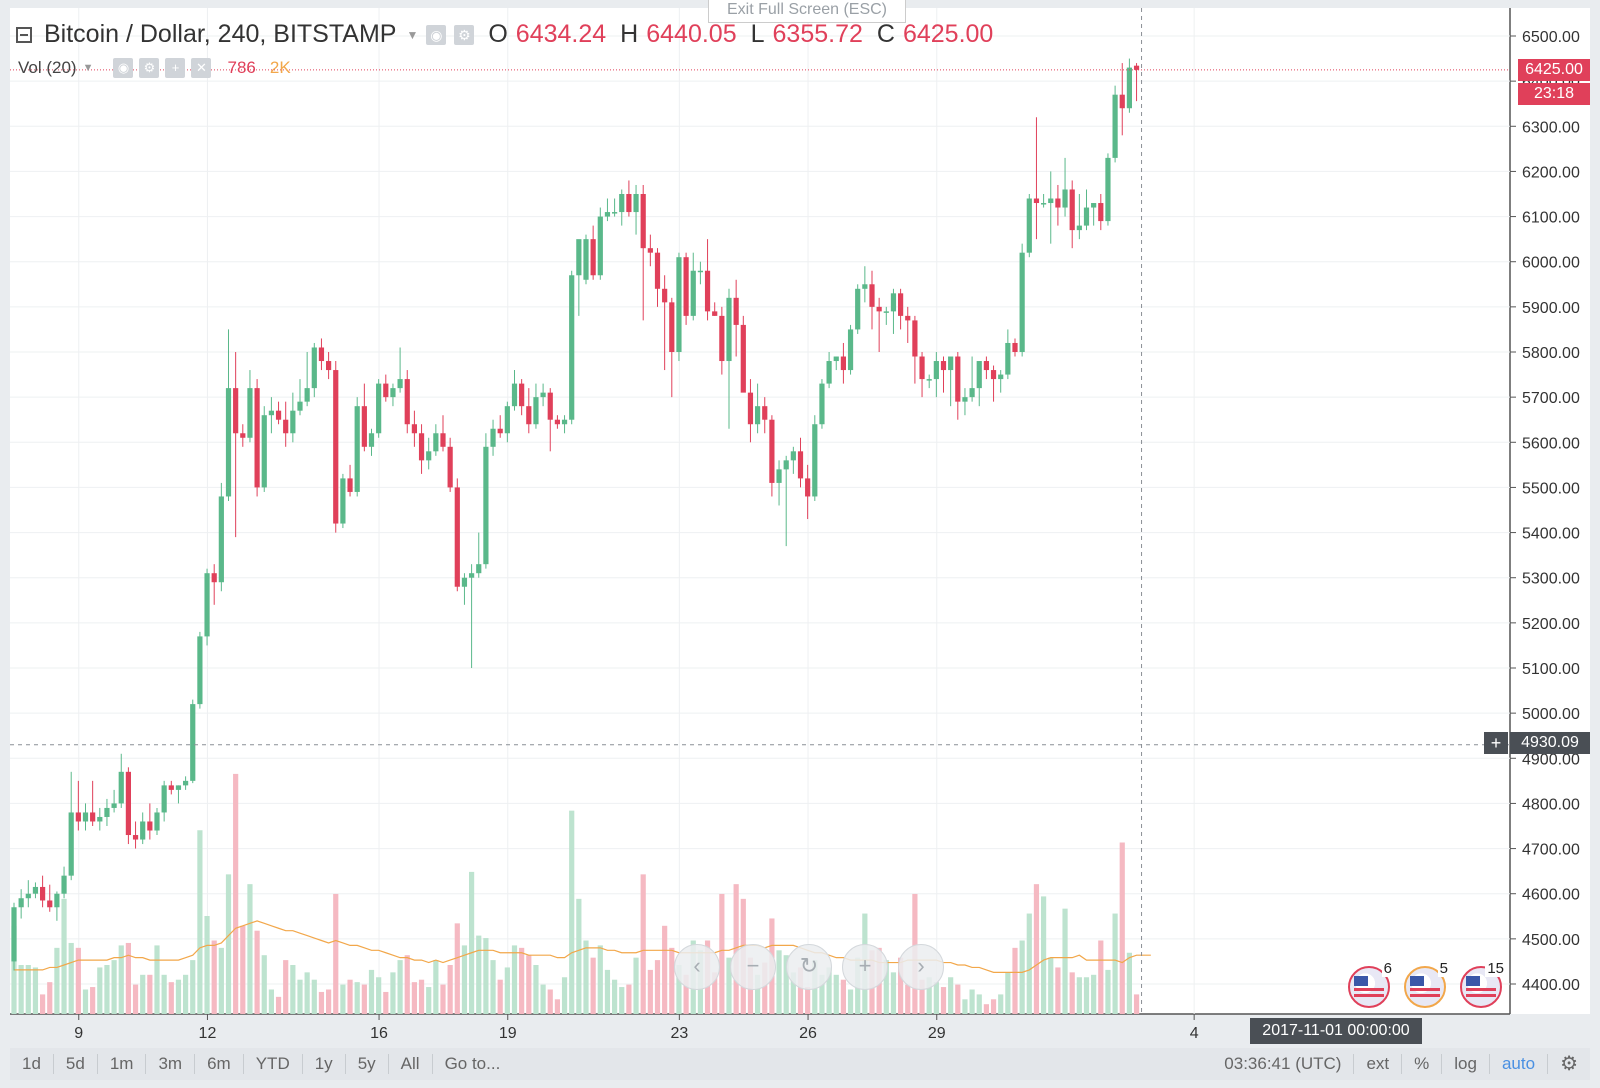 This screenshot has width=1600, height=1088. Describe the element at coordinates (411, 1064) in the screenshot. I see `range-all: All` at that location.